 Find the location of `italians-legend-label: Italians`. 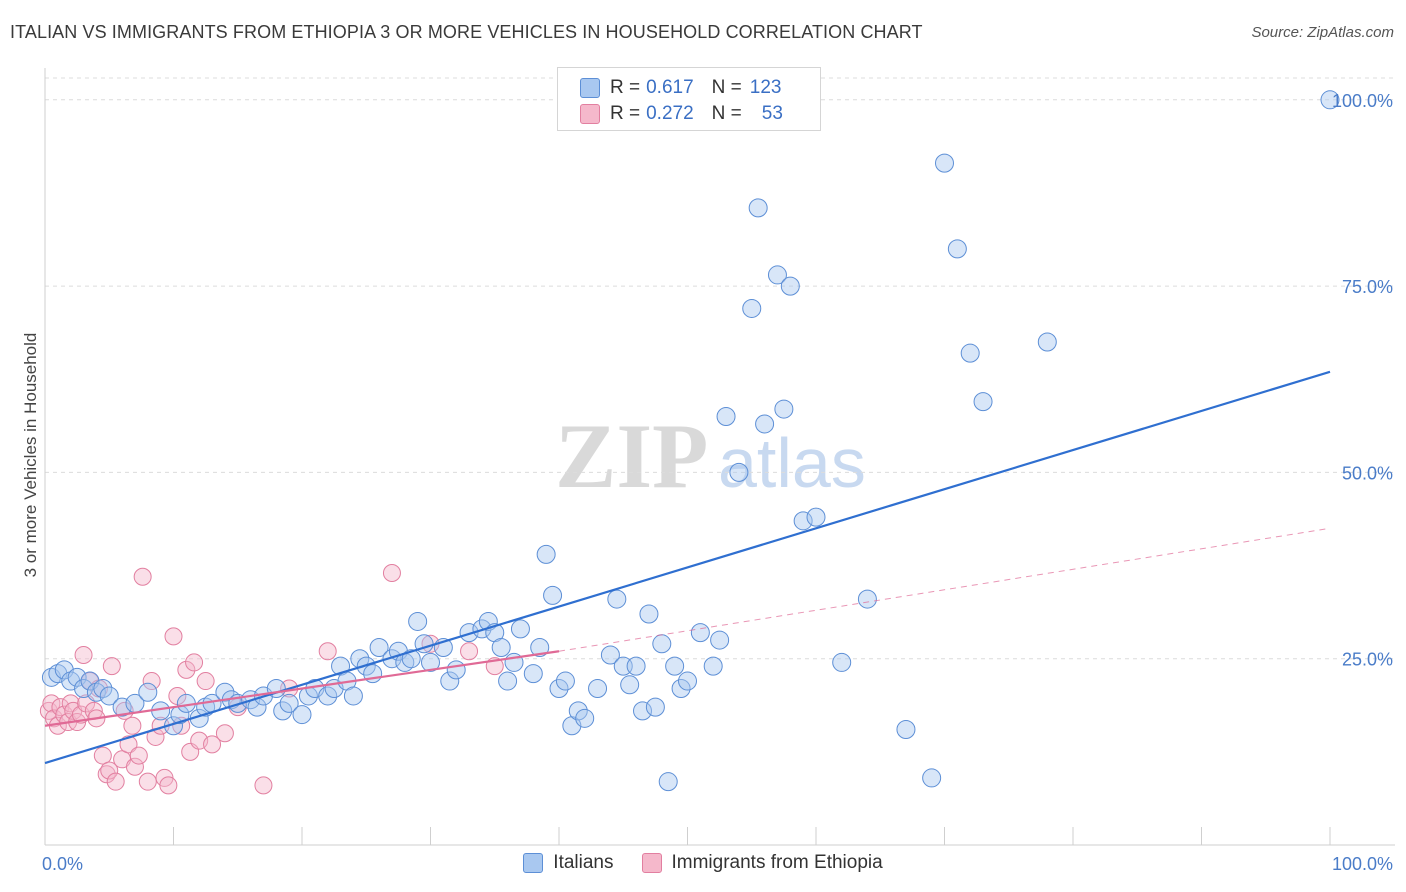

italians-legend-label: Italians is located at coordinates (583, 862).